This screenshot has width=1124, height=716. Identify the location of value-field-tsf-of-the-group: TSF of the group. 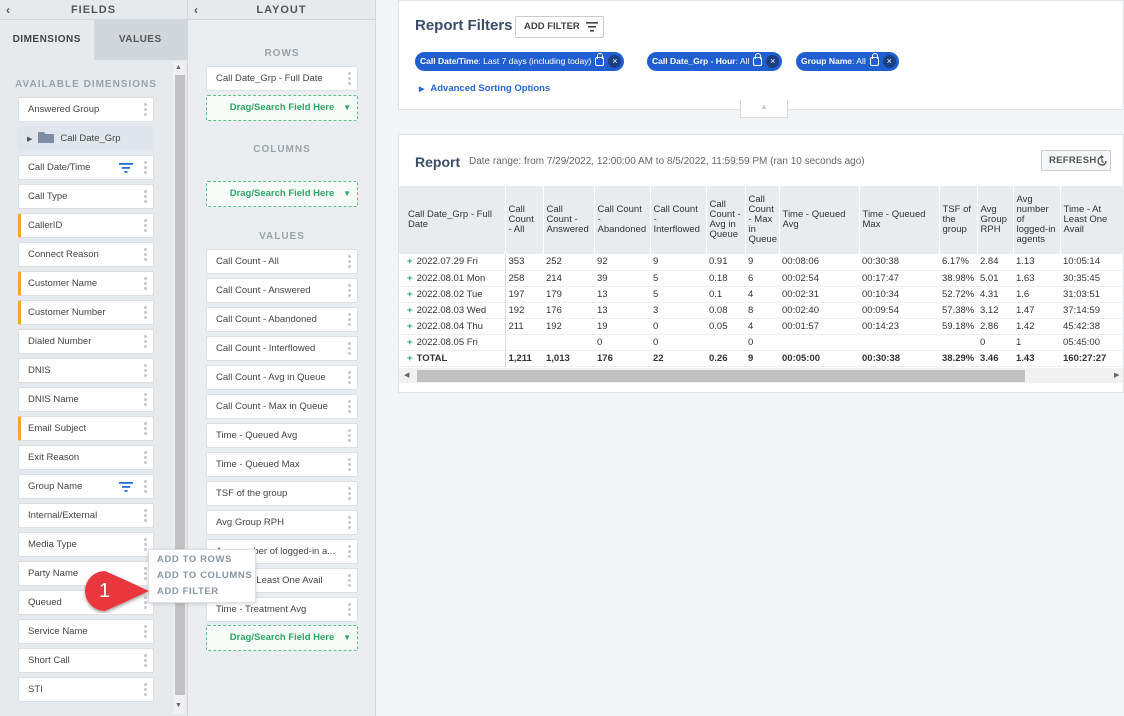
(282, 493).